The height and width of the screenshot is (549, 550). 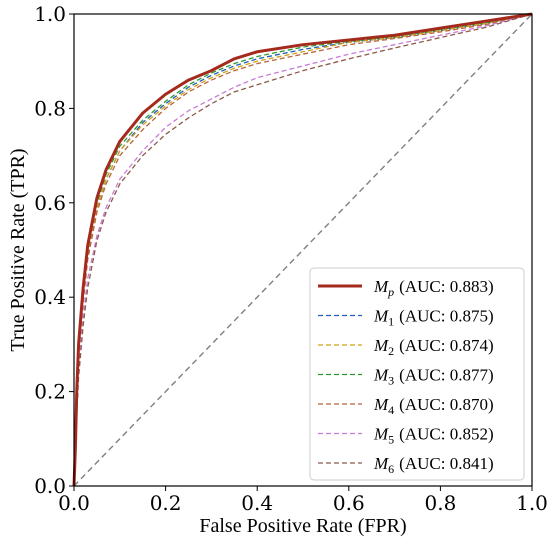 I want to click on legend-label-m4: M4 (AUC: 0.870), so click(x=433, y=406).